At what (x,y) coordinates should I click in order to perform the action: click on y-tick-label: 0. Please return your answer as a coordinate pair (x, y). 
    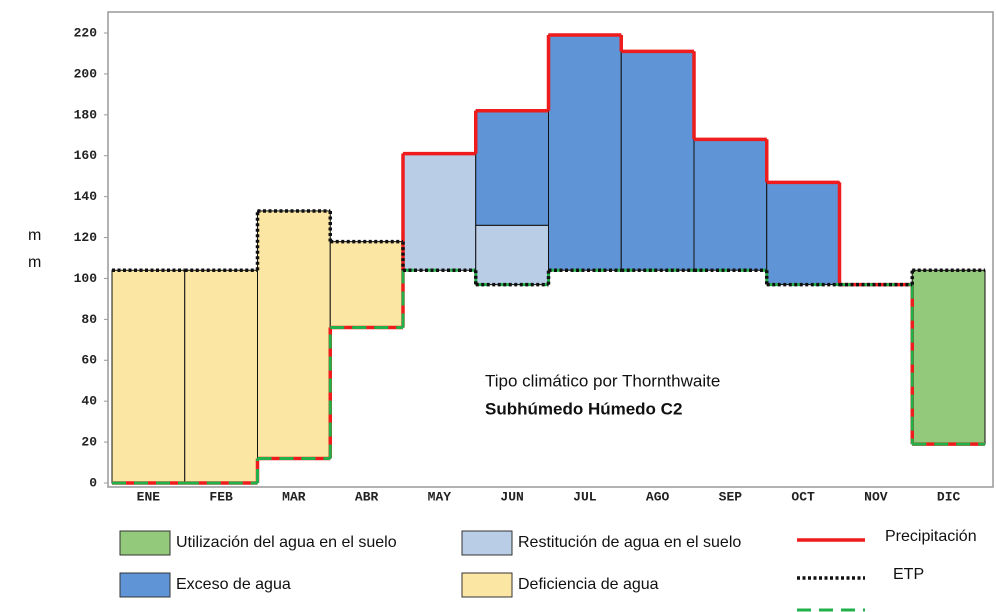
    Looking at the image, I should click on (93, 482).